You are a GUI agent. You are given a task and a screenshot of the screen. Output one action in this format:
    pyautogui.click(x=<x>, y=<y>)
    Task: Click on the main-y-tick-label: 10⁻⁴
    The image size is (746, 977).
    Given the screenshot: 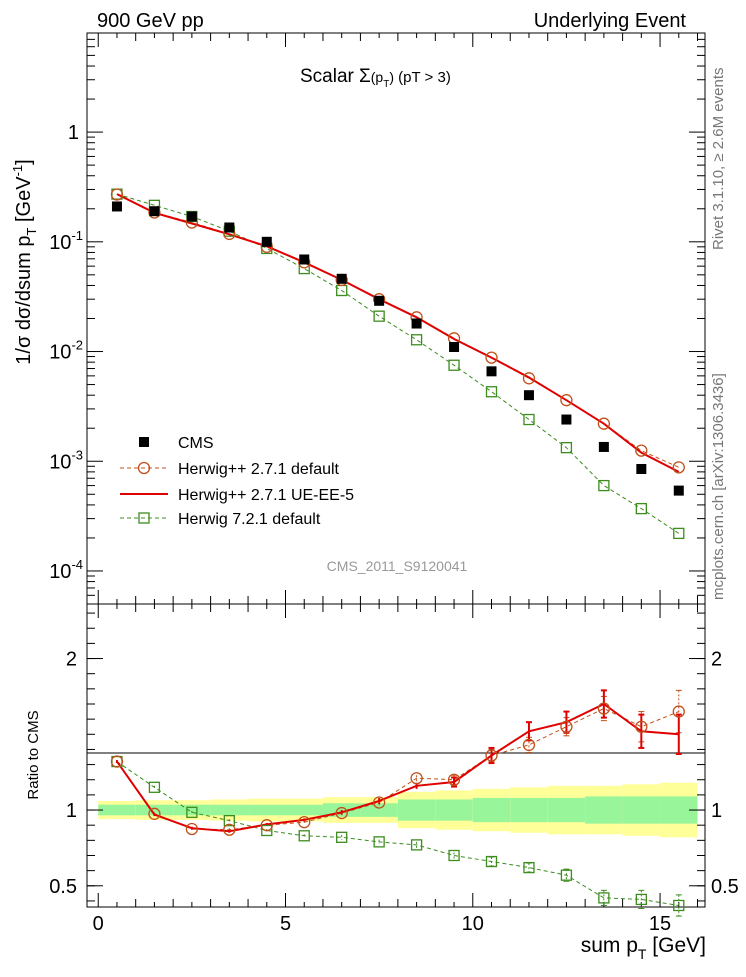 What is the action you would take?
    pyautogui.click(x=66, y=570)
    